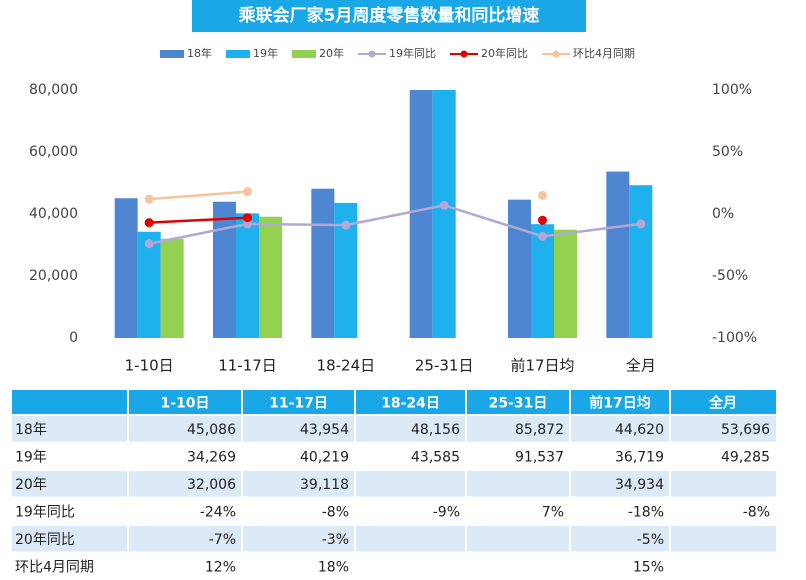 This screenshot has height=580, width=806. Describe the element at coordinates (335, 540) in the screenshot. I see `table-cell: -3%` at that location.